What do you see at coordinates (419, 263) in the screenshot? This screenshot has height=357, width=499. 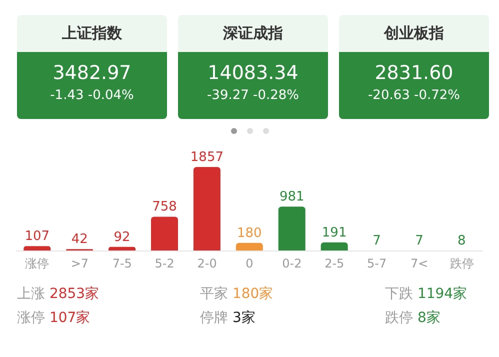 I see `x-tick-label: 7<` at bounding box center [419, 263].